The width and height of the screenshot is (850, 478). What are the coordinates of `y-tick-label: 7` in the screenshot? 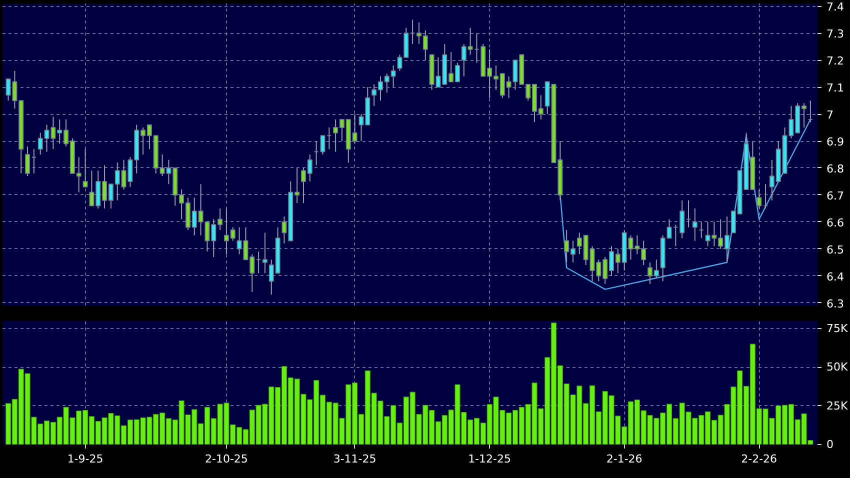 It's located at (830, 115).